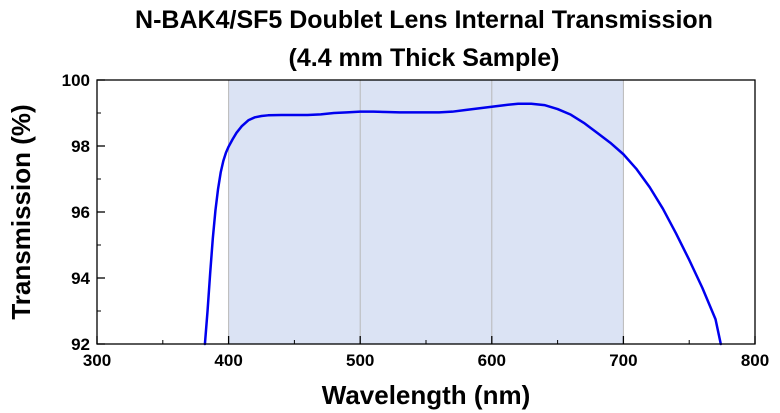  What do you see at coordinates (360, 360) in the screenshot?
I see `x-tick-label: 500` at bounding box center [360, 360].